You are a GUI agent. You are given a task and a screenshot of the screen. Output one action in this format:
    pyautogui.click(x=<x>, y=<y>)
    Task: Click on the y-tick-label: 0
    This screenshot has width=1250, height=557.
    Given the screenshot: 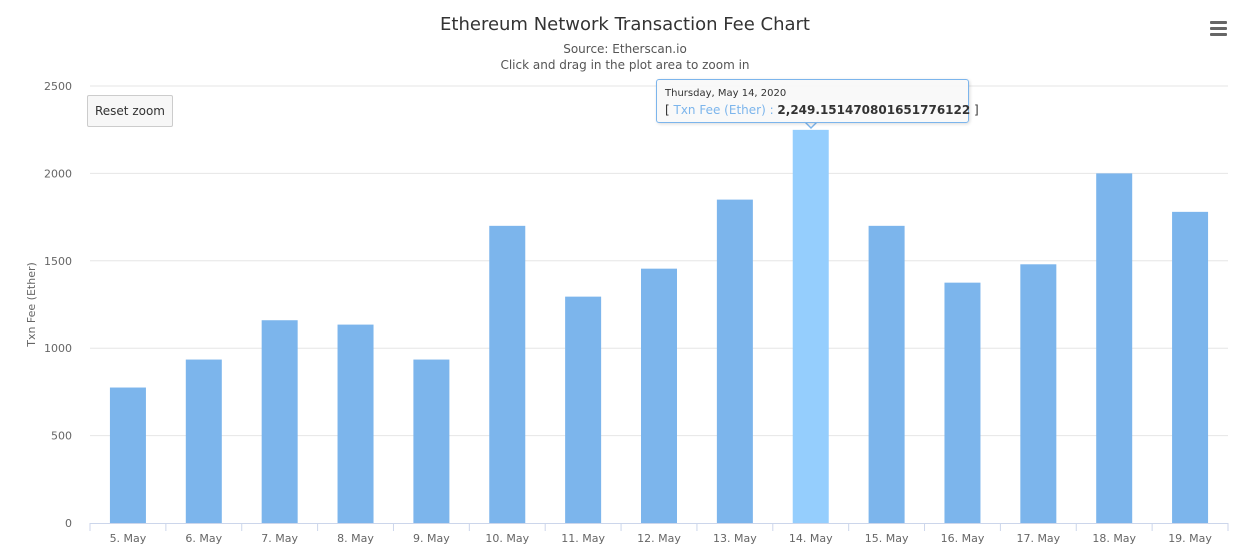 What is the action you would take?
    pyautogui.click(x=68, y=523)
    